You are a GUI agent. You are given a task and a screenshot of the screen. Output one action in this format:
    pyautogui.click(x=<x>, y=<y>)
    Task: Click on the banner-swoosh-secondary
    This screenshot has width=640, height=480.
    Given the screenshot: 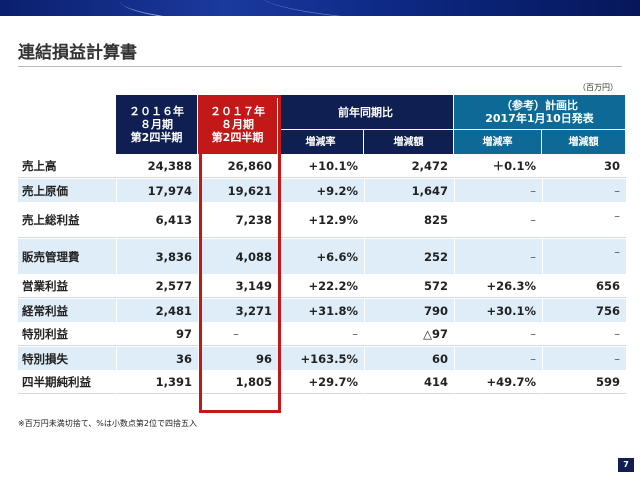 What is the action you would take?
    pyautogui.click(x=450, y=8)
    